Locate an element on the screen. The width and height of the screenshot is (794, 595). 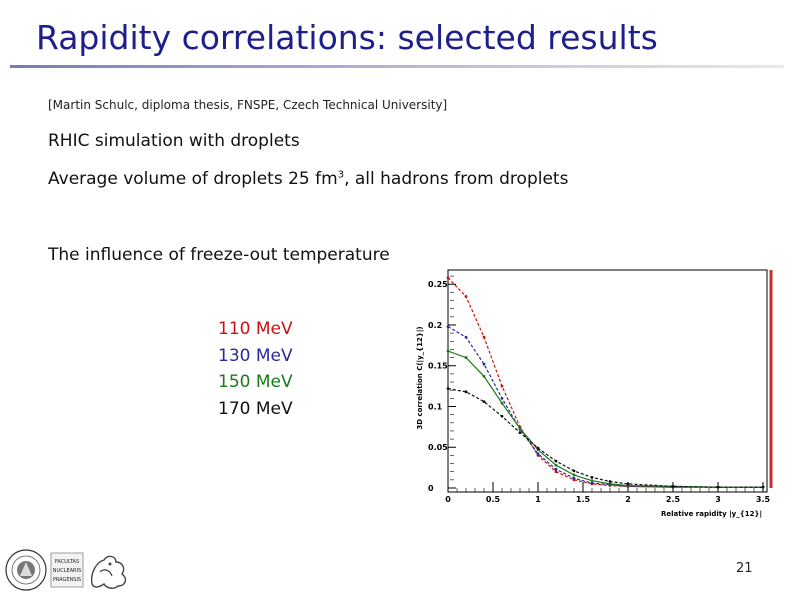
slide-title: Rapidity correlations: selected results is located at coordinates (347, 37).